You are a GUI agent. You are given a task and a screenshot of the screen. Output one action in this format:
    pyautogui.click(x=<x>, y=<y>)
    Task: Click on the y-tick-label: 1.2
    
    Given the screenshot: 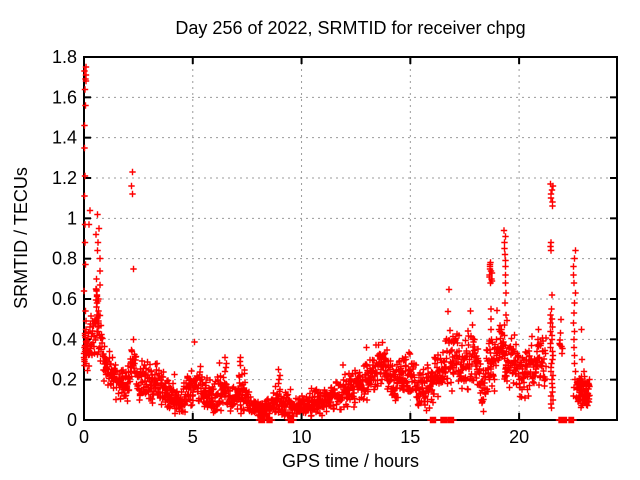 What is the action you would take?
    pyautogui.click(x=64, y=178)
    